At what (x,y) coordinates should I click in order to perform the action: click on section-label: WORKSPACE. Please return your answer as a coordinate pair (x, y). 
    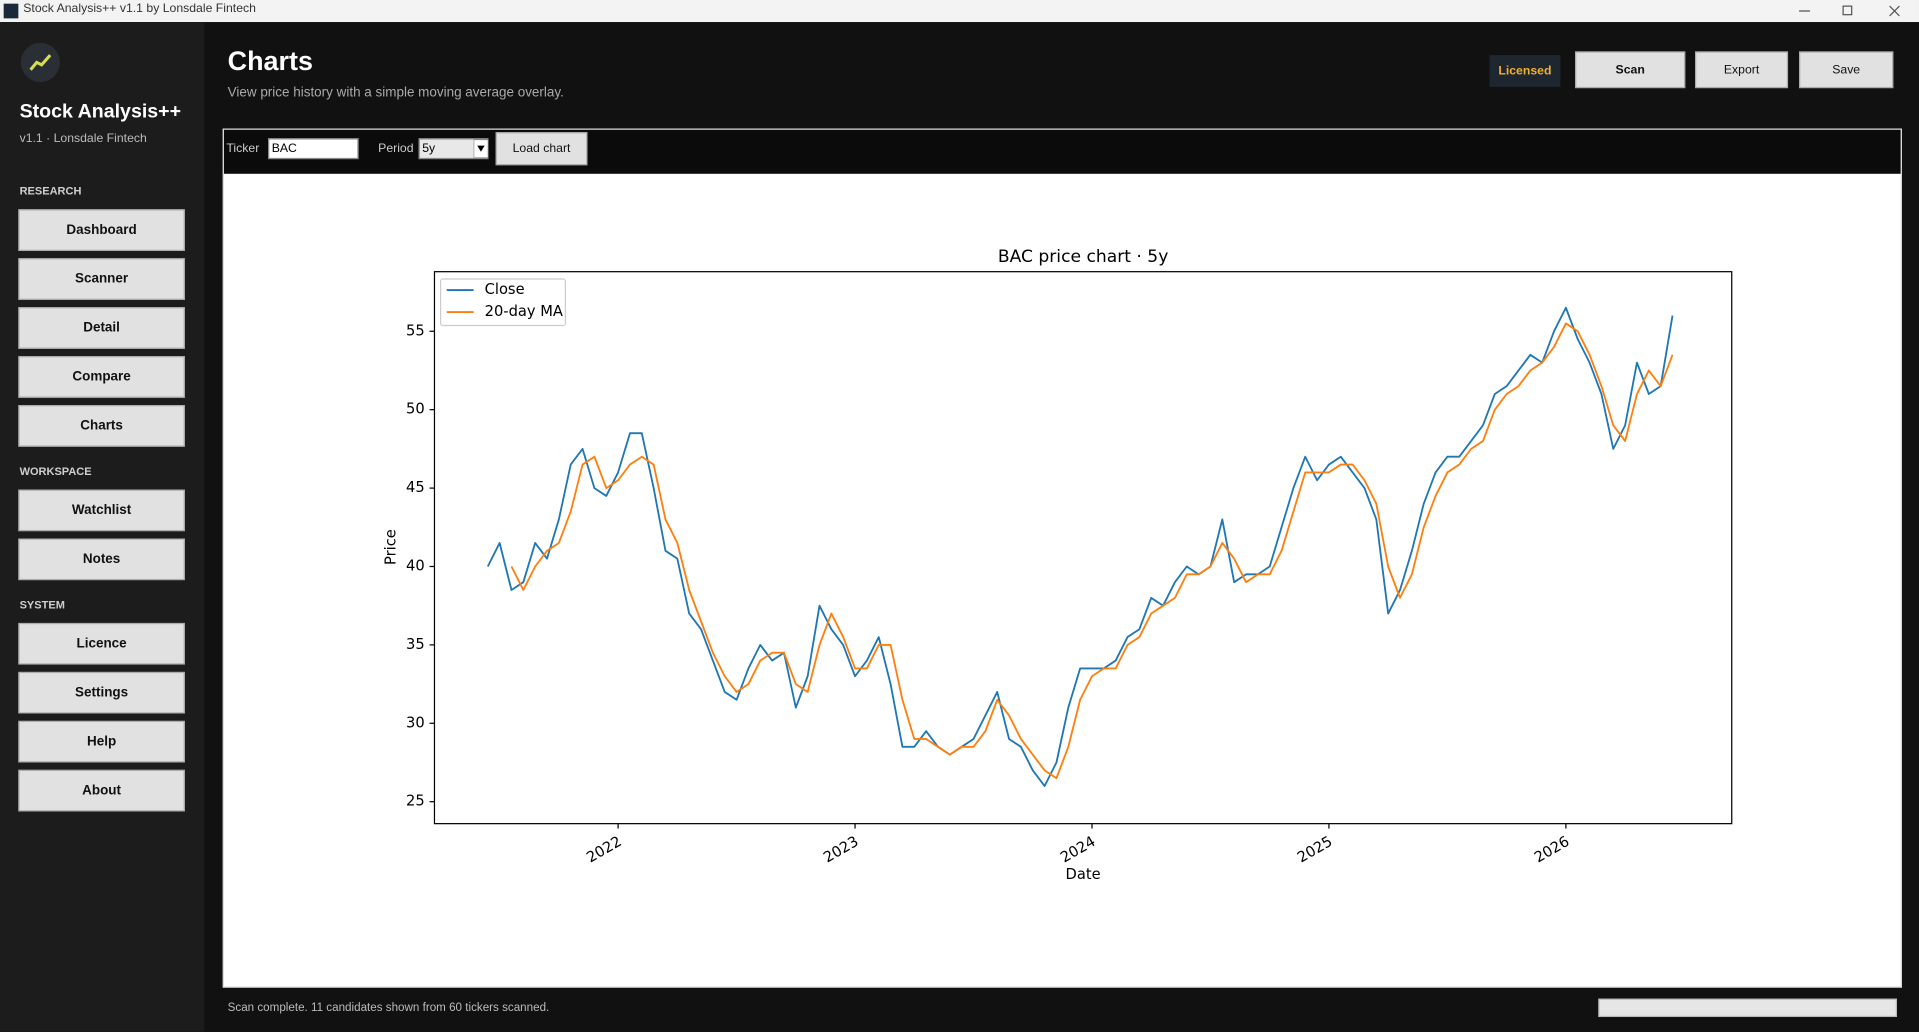
    Looking at the image, I should click on (55, 471).